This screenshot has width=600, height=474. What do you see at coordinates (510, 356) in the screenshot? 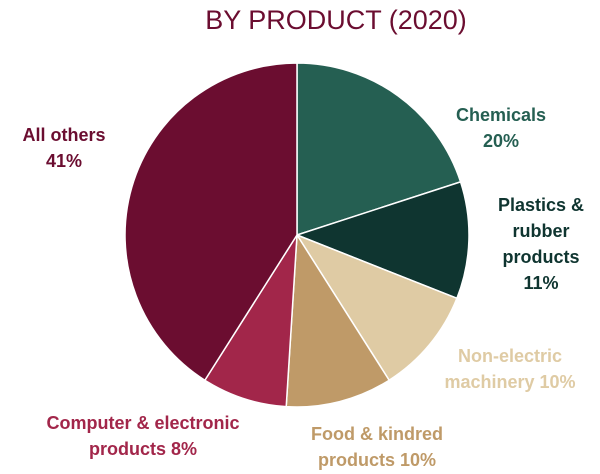
I see `slice-label-line: Non-electric` at bounding box center [510, 356].